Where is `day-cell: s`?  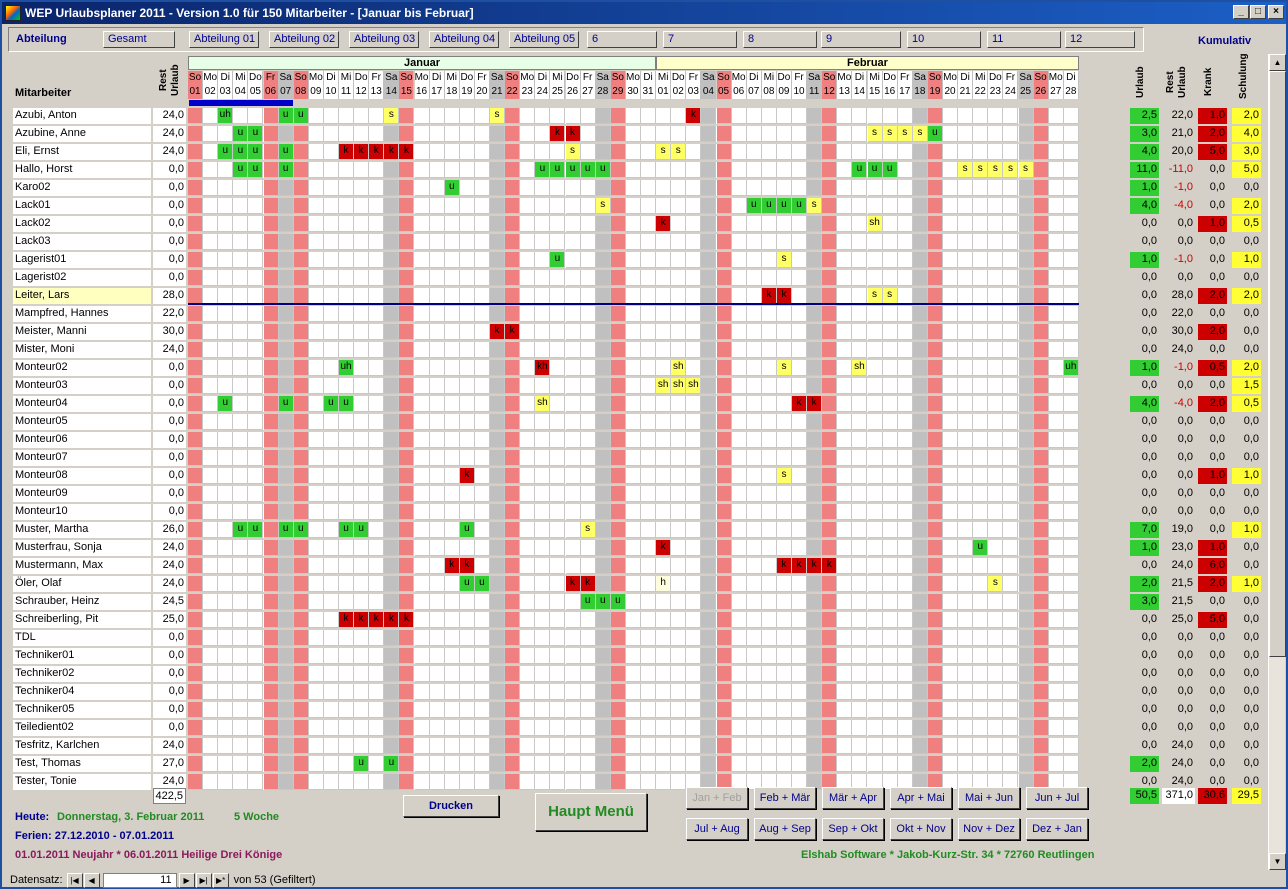
day-cell: s is located at coordinates (392, 116).